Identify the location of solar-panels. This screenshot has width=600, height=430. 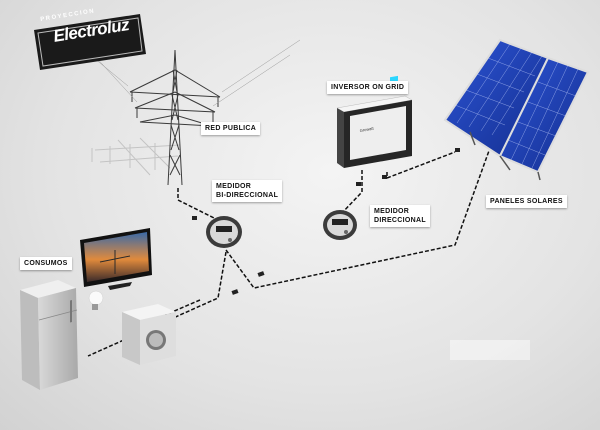
(516, 109).